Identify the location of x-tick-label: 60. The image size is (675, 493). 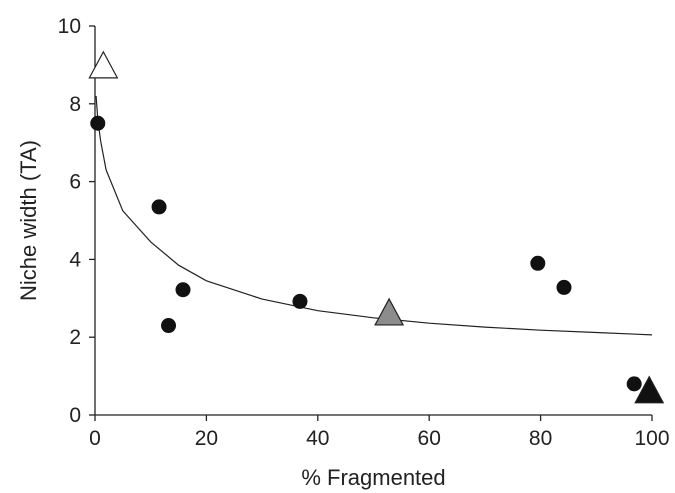
(429, 438).